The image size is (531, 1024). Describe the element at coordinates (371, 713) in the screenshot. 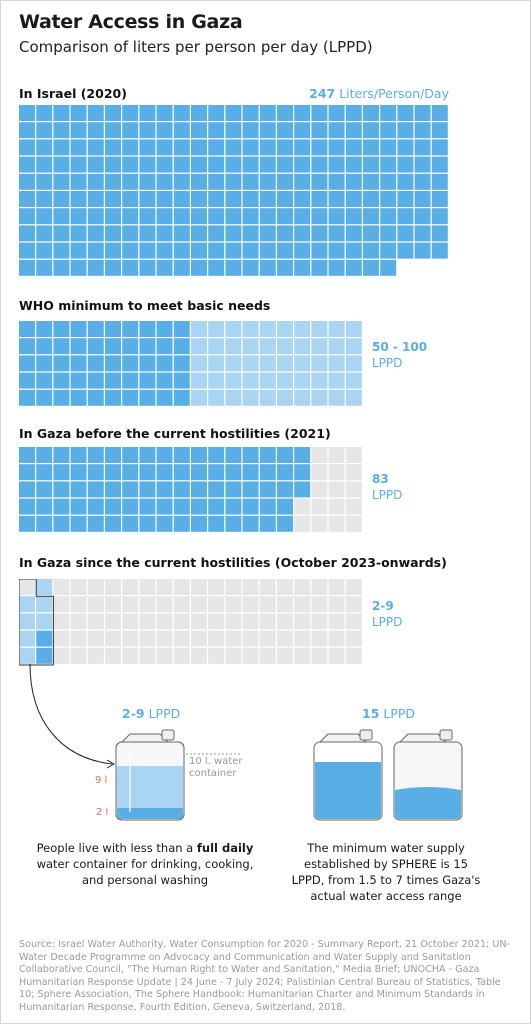

I see `illustration-right-value: 15` at that location.